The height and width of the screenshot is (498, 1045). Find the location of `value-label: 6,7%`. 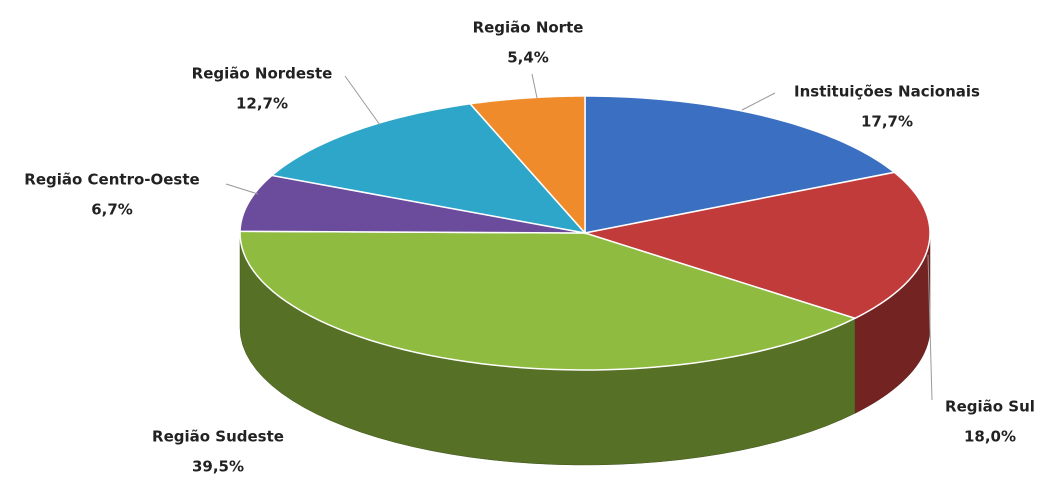

value-label: 6,7% is located at coordinates (112, 210).